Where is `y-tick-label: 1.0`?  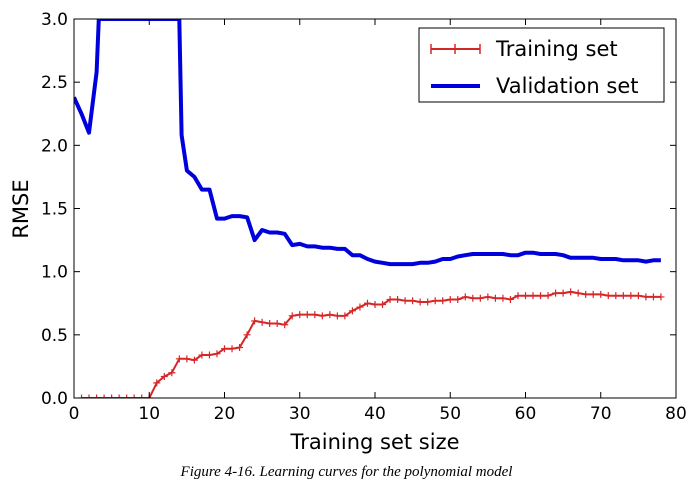 y-tick-label: 1.0 is located at coordinates (54, 273).